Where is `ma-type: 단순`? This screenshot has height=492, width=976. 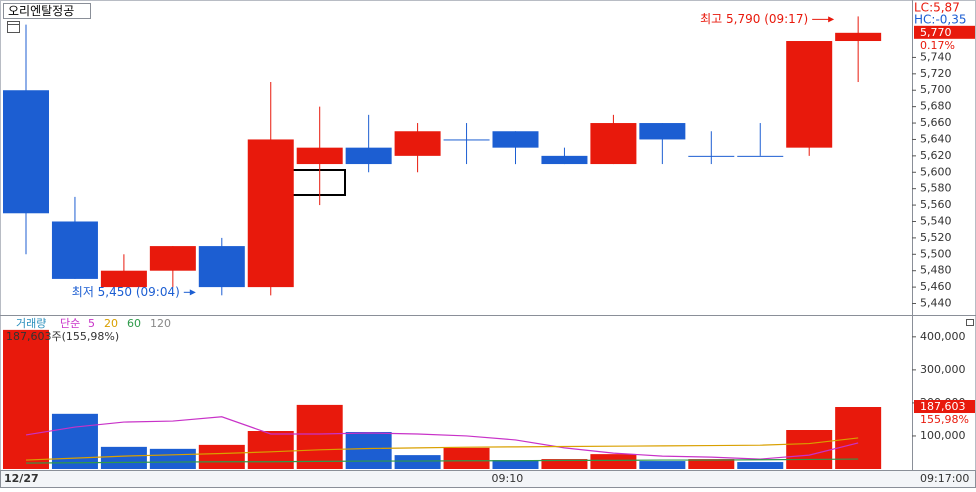 ma-type: 단순 is located at coordinates (70, 323).